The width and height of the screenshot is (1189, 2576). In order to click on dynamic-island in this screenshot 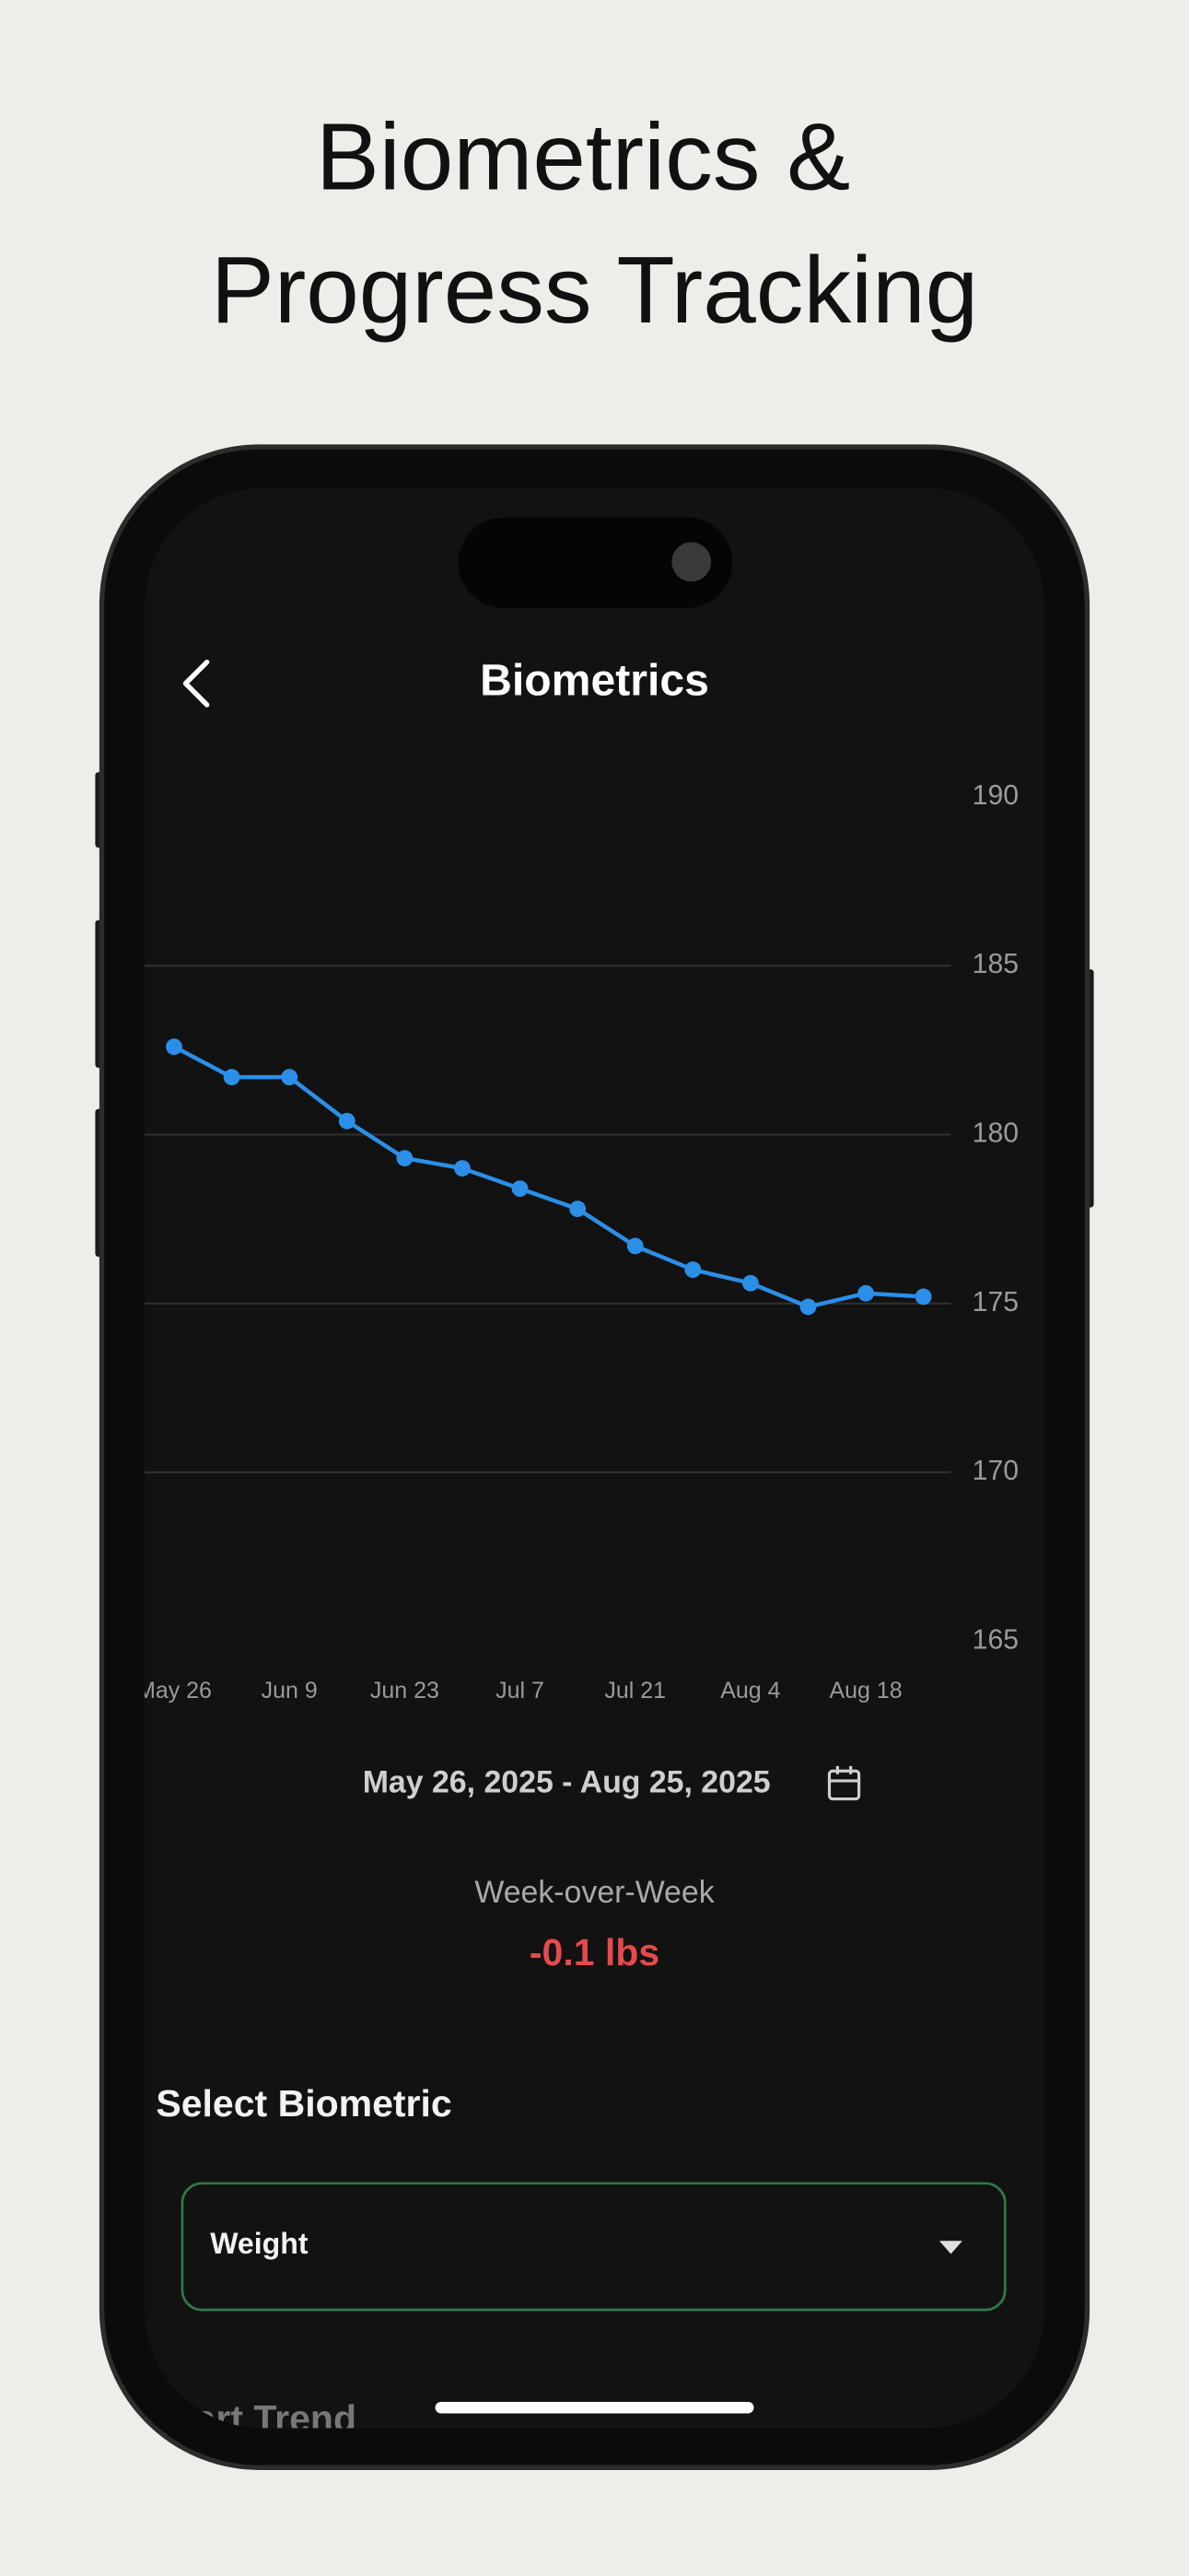, I will do `click(595, 562)`.